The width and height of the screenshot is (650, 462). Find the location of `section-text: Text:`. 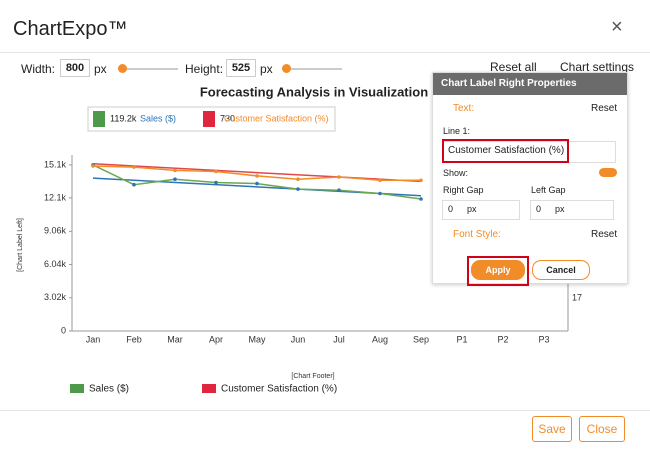

section-text: Text: is located at coordinates (464, 108).